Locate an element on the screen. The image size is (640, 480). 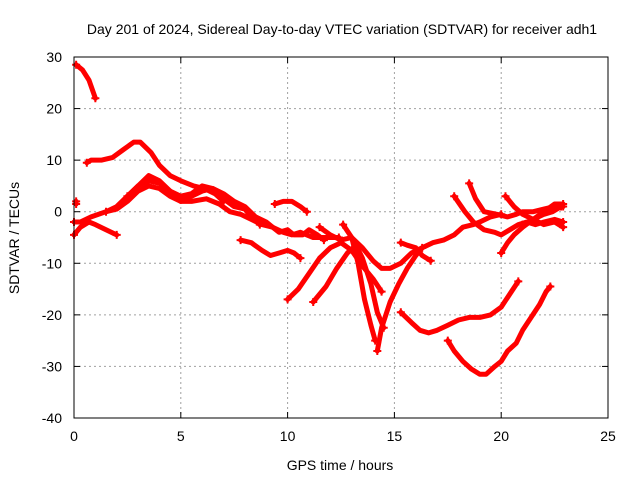
y-tick-label: -10 is located at coordinates (52, 263).